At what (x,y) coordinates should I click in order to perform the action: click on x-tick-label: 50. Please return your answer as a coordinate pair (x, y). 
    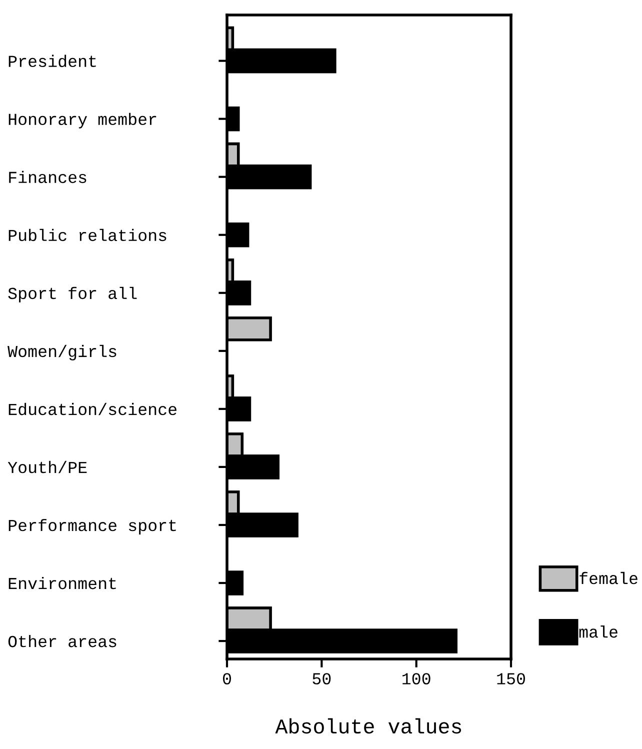
    Looking at the image, I should click on (321, 678).